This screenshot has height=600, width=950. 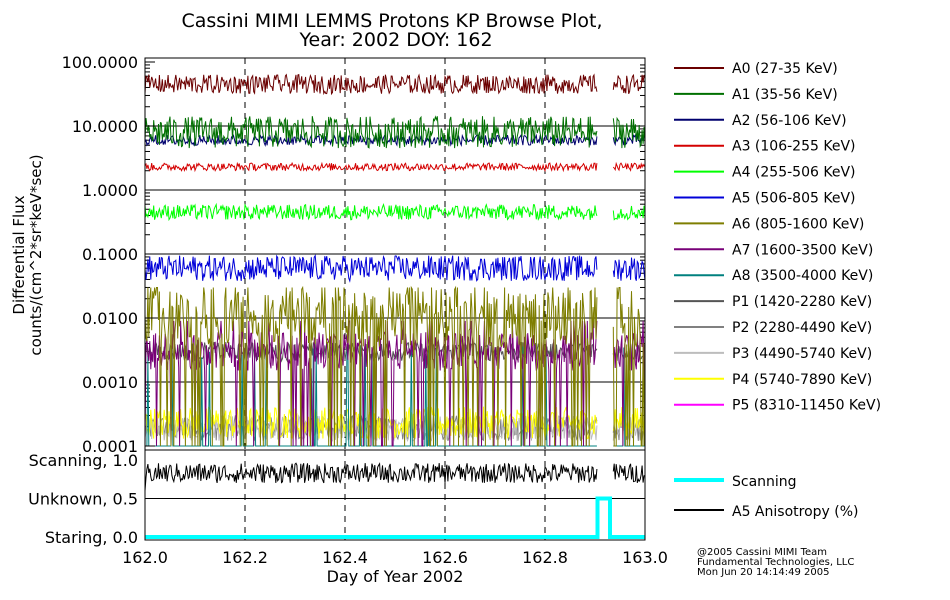 I want to click on y-tick-label: Scanning, 1.0, so click(x=83, y=460).